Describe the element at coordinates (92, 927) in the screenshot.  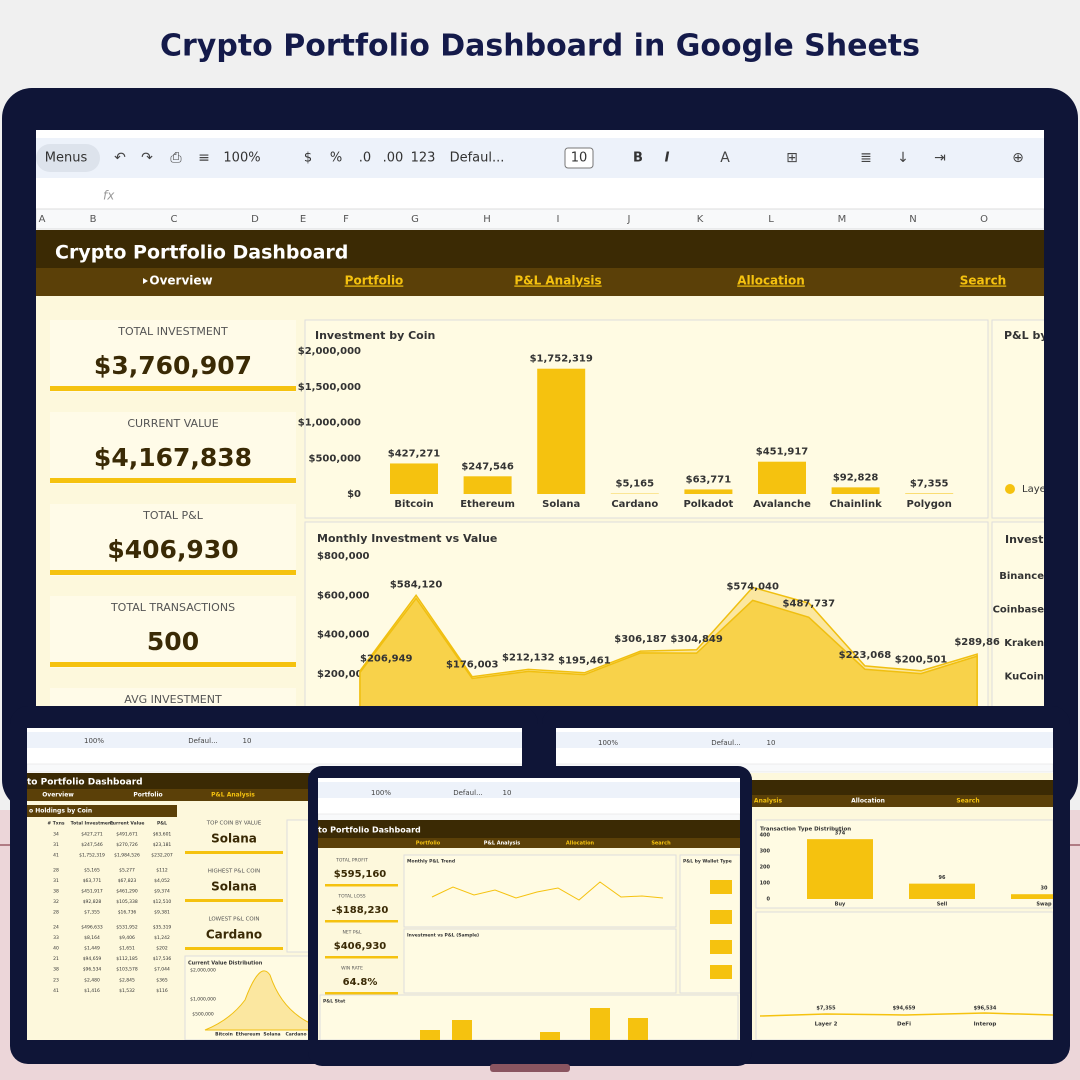
I see `table-cell: $496,633` at that location.